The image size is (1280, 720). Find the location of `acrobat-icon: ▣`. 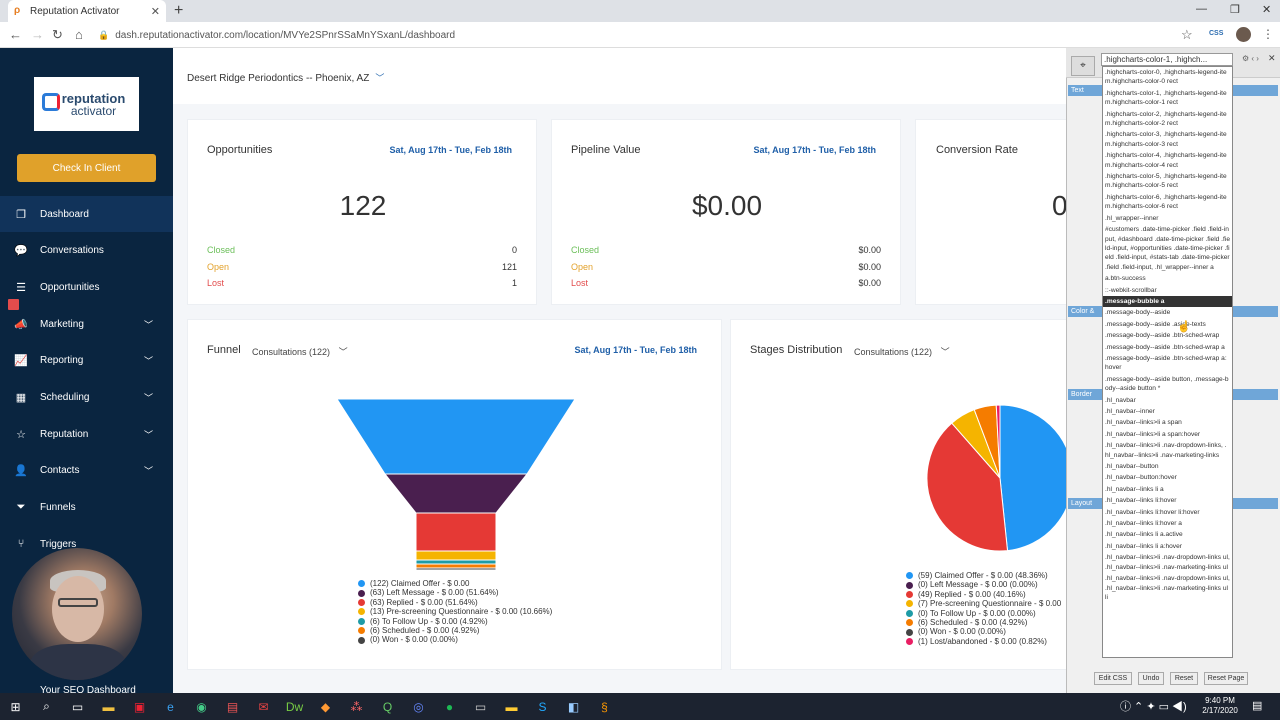

acrobat-icon: ▣ is located at coordinates (139, 706).